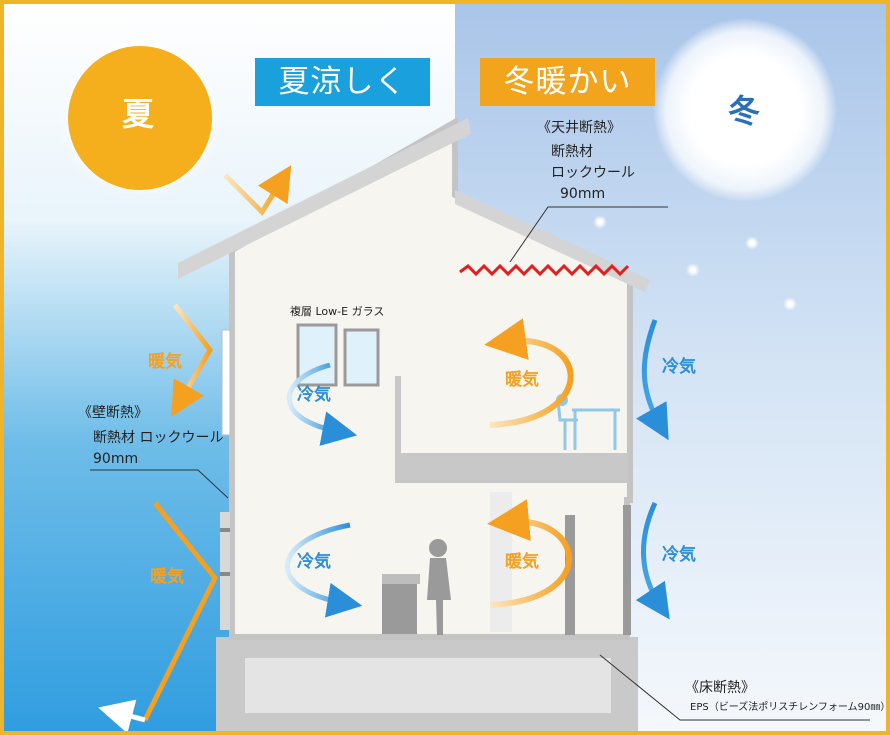  I want to click on winter-label: 冬, so click(744, 111).